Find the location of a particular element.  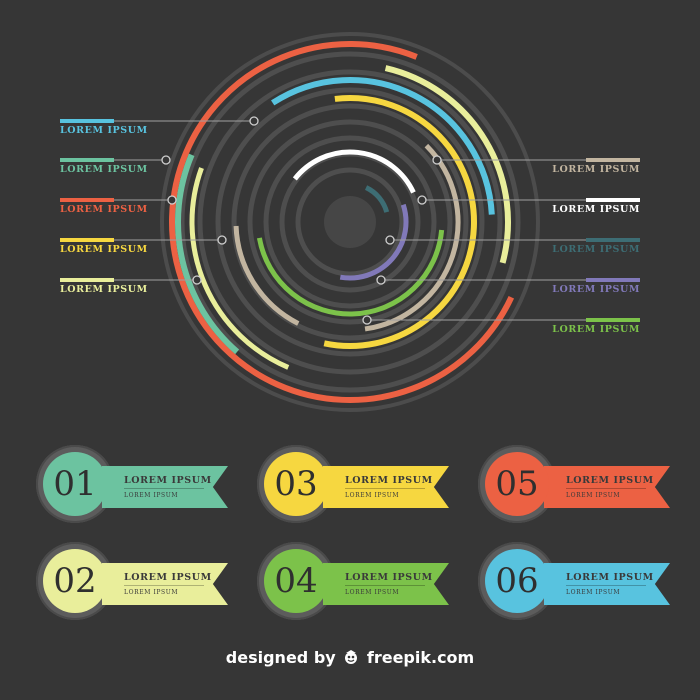

badge-06: 06 LOREM IPSUM LOREM IPSUM is located at coordinates (578, 587).